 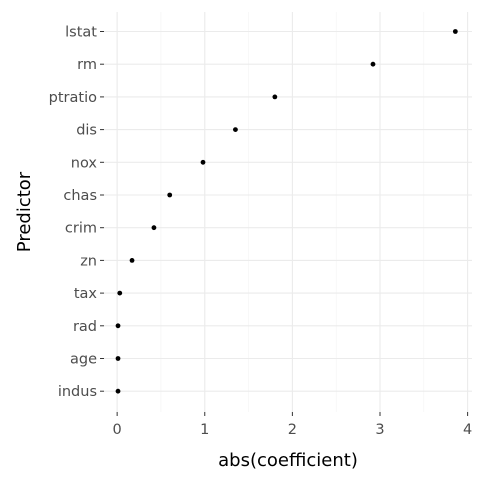 I want to click on data-point-indus, so click(x=118, y=391).